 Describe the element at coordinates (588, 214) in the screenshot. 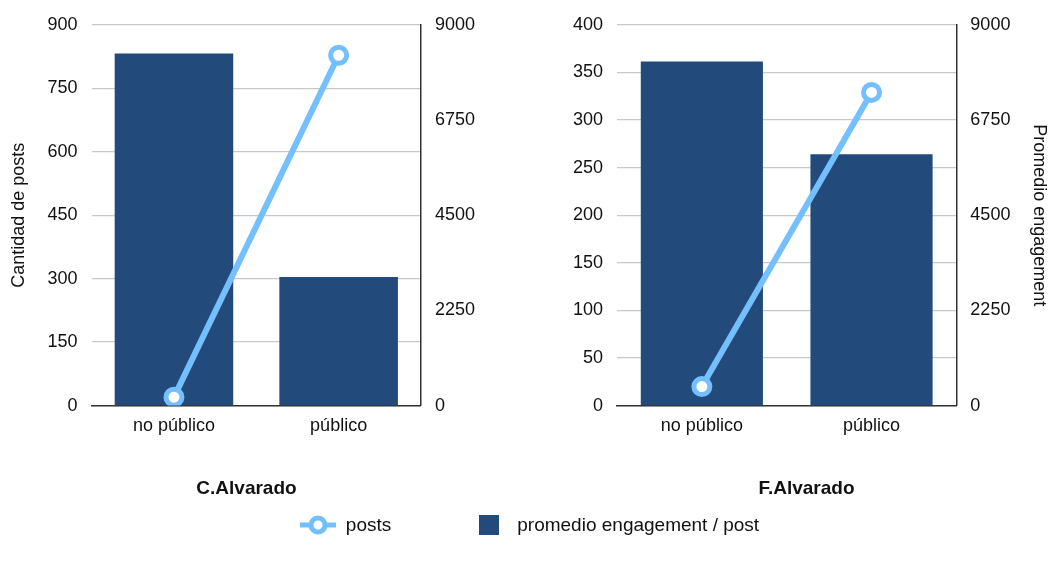

I see `y-tick-label: 200` at that location.